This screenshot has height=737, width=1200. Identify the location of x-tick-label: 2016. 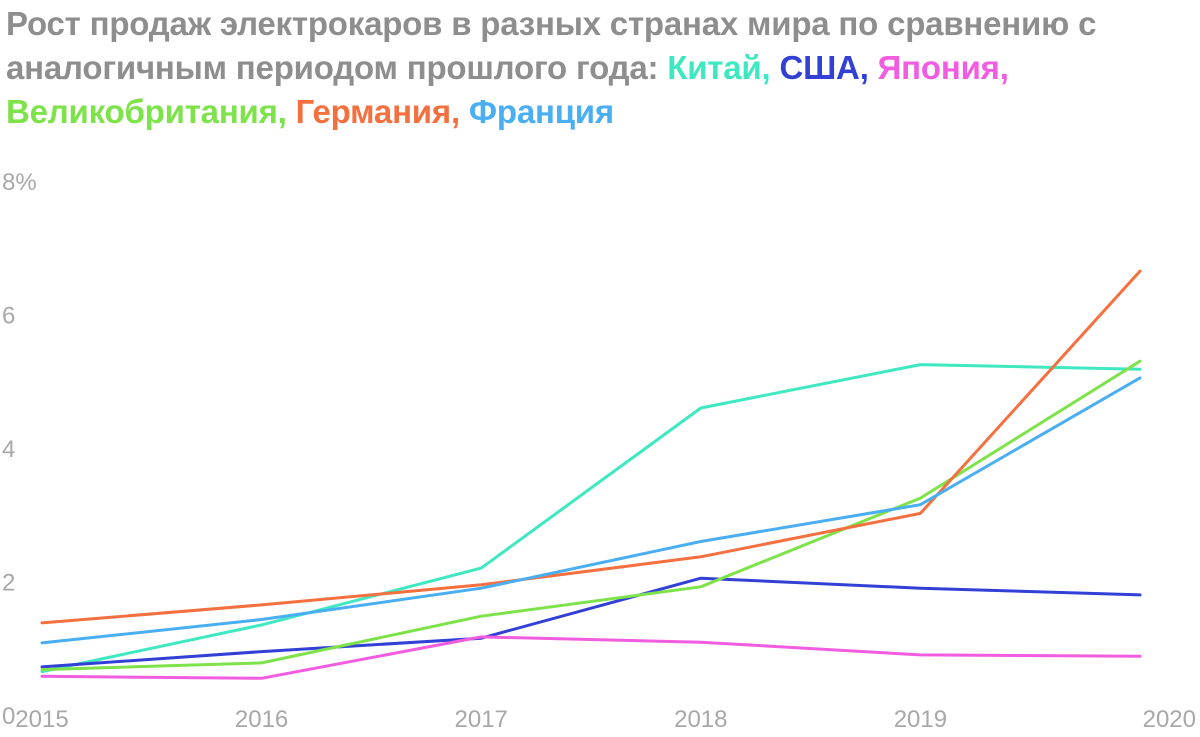
(261, 719).